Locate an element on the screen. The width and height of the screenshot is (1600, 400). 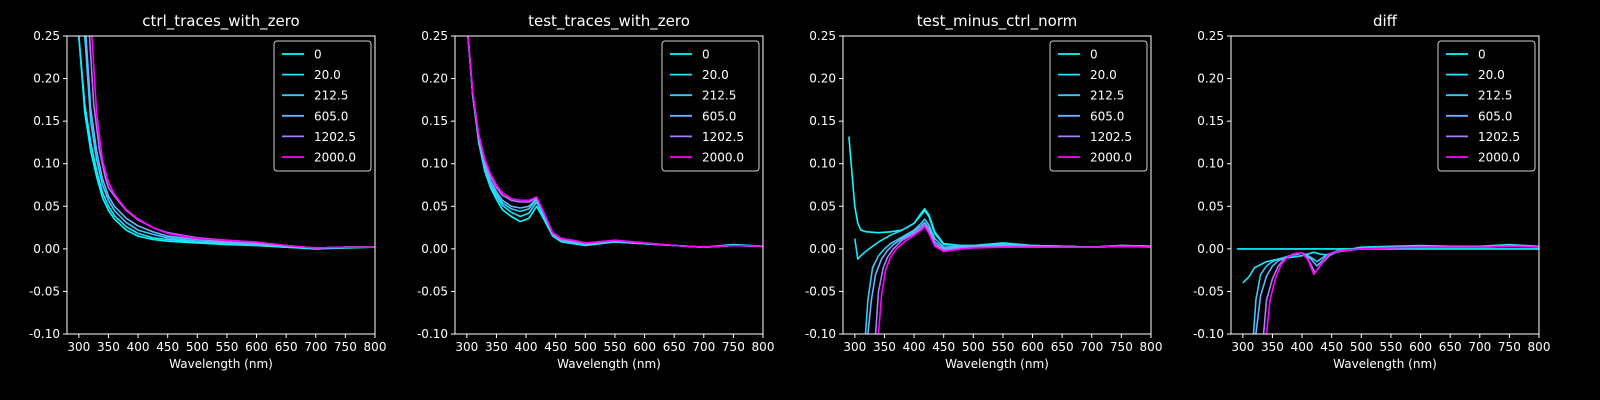
chart-title: test_minus_ctrl_norm is located at coordinates (997, 21).